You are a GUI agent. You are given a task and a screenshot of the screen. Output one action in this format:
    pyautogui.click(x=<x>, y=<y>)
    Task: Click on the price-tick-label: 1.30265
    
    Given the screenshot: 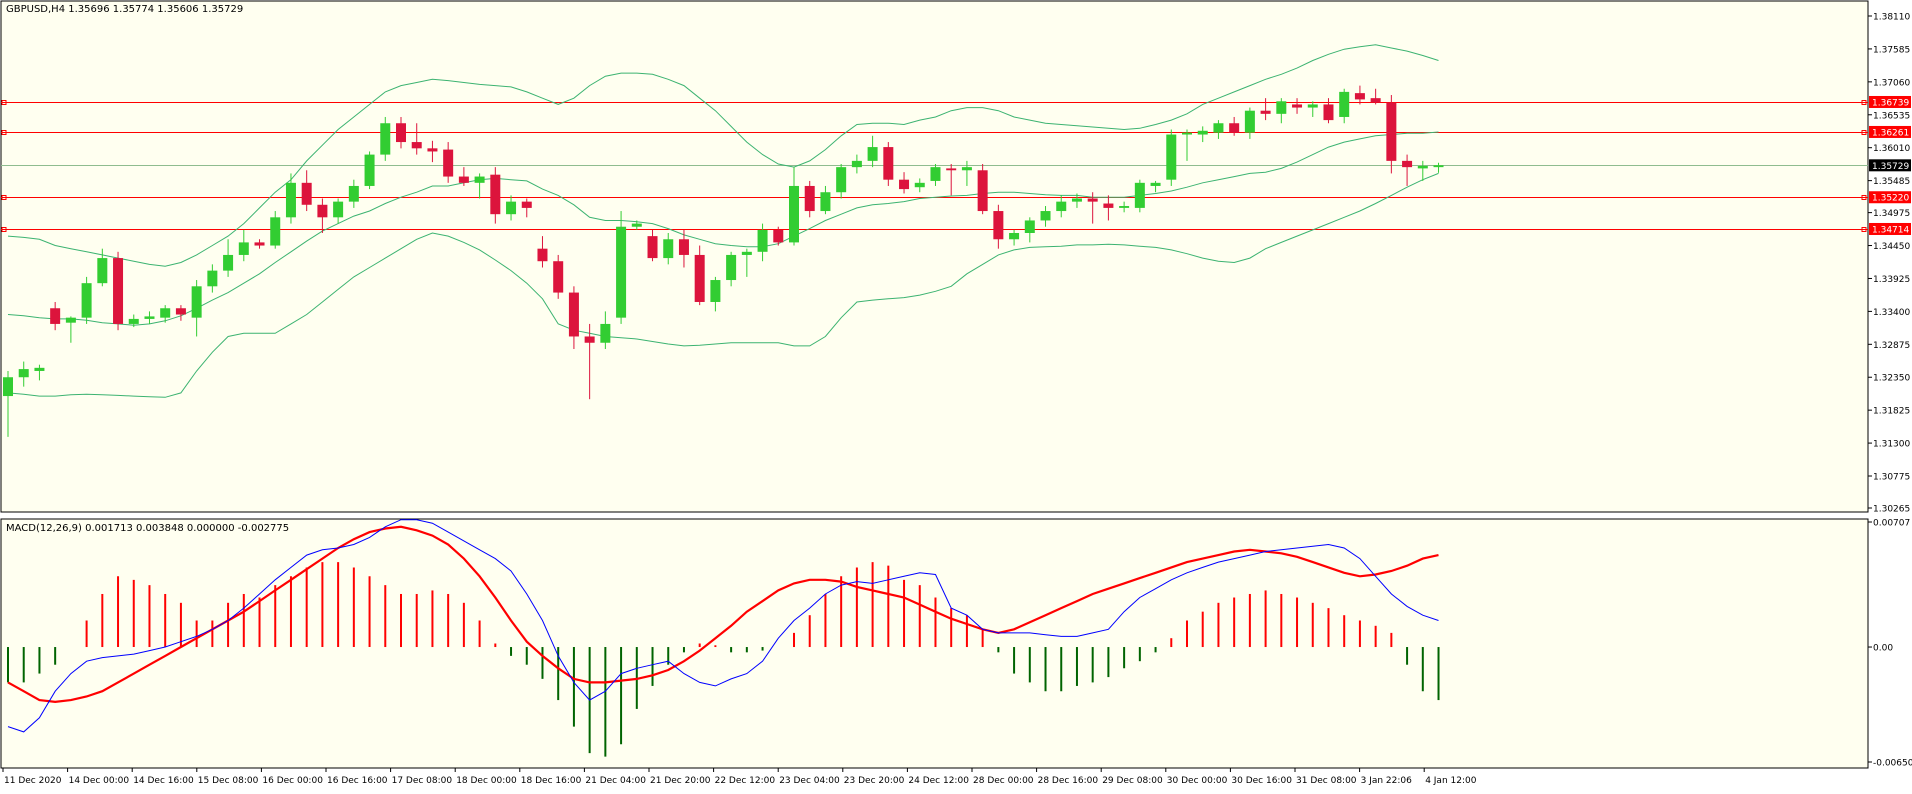 What is the action you would take?
    pyautogui.click(x=1891, y=510)
    